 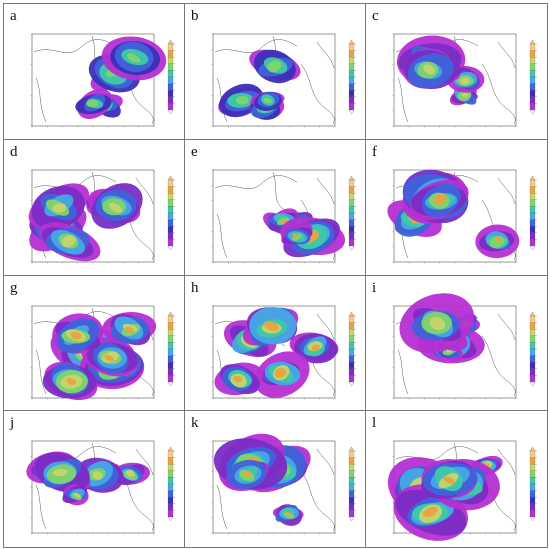 I want to click on panel-e: e, so click(x=275, y=207).